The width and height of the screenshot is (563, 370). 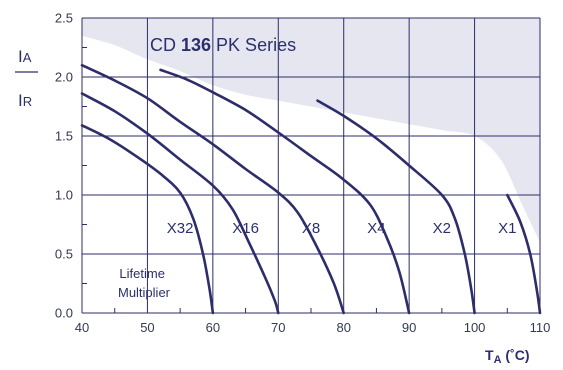 I want to click on x-tick-label-50: 50, so click(x=147, y=327).